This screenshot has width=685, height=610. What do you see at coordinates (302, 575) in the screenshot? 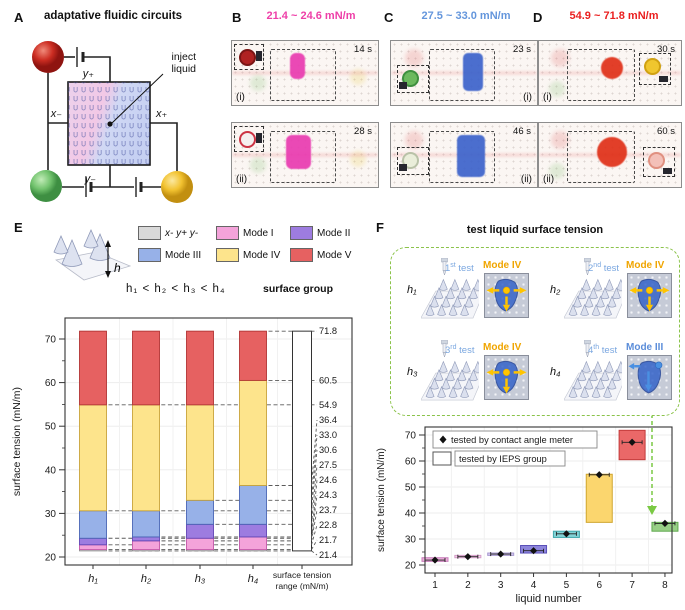
I see `range-caption-1: surface tension` at bounding box center [302, 575].